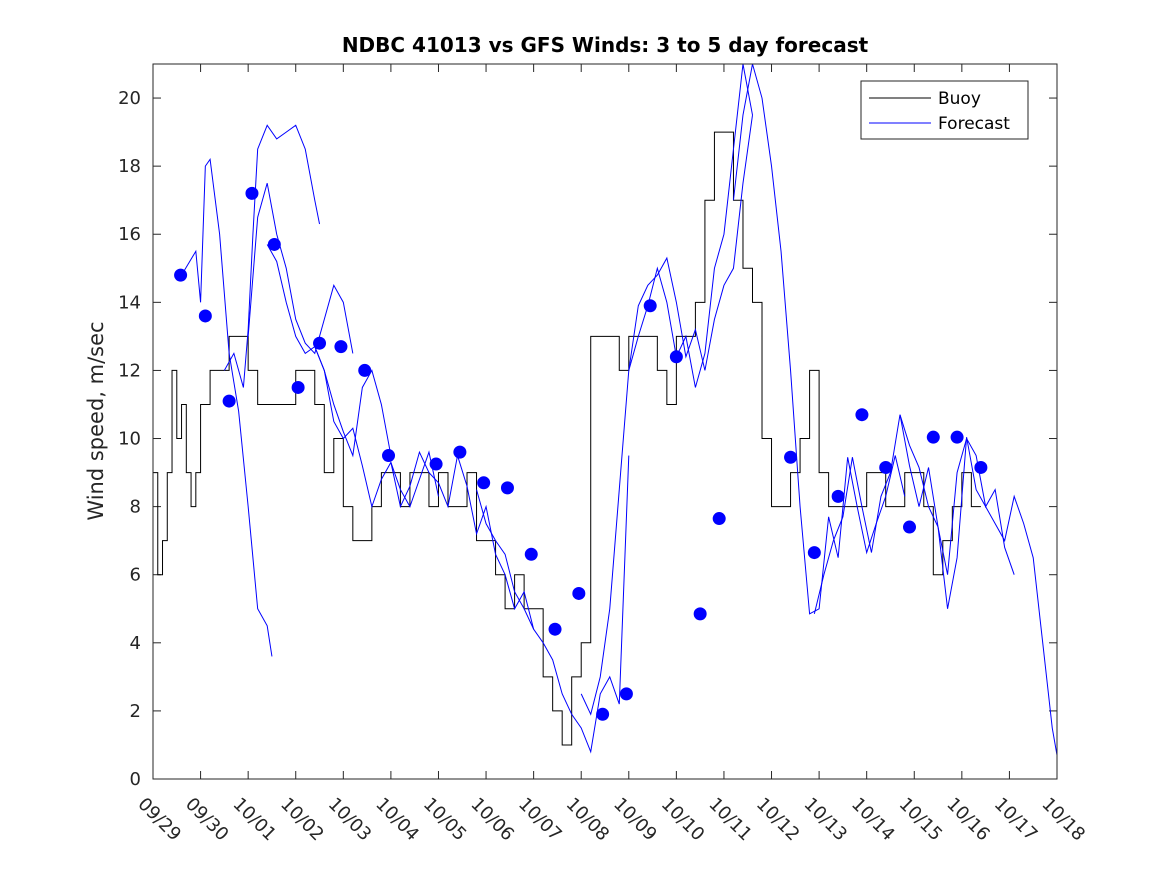 The width and height of the screenshot is (1167, 875). I want to click on y-tick-label: 4, so click(135, 643).